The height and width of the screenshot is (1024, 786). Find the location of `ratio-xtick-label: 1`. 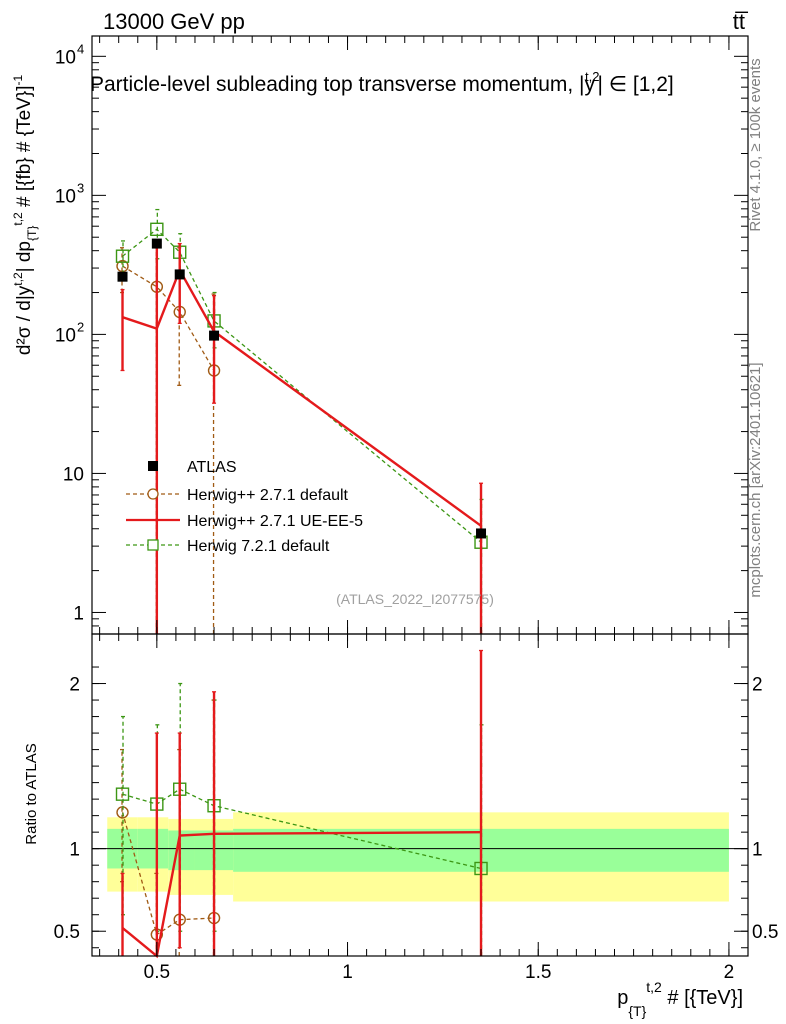

ratio-xtick-label: 1 is located at coordinates (347, 972).